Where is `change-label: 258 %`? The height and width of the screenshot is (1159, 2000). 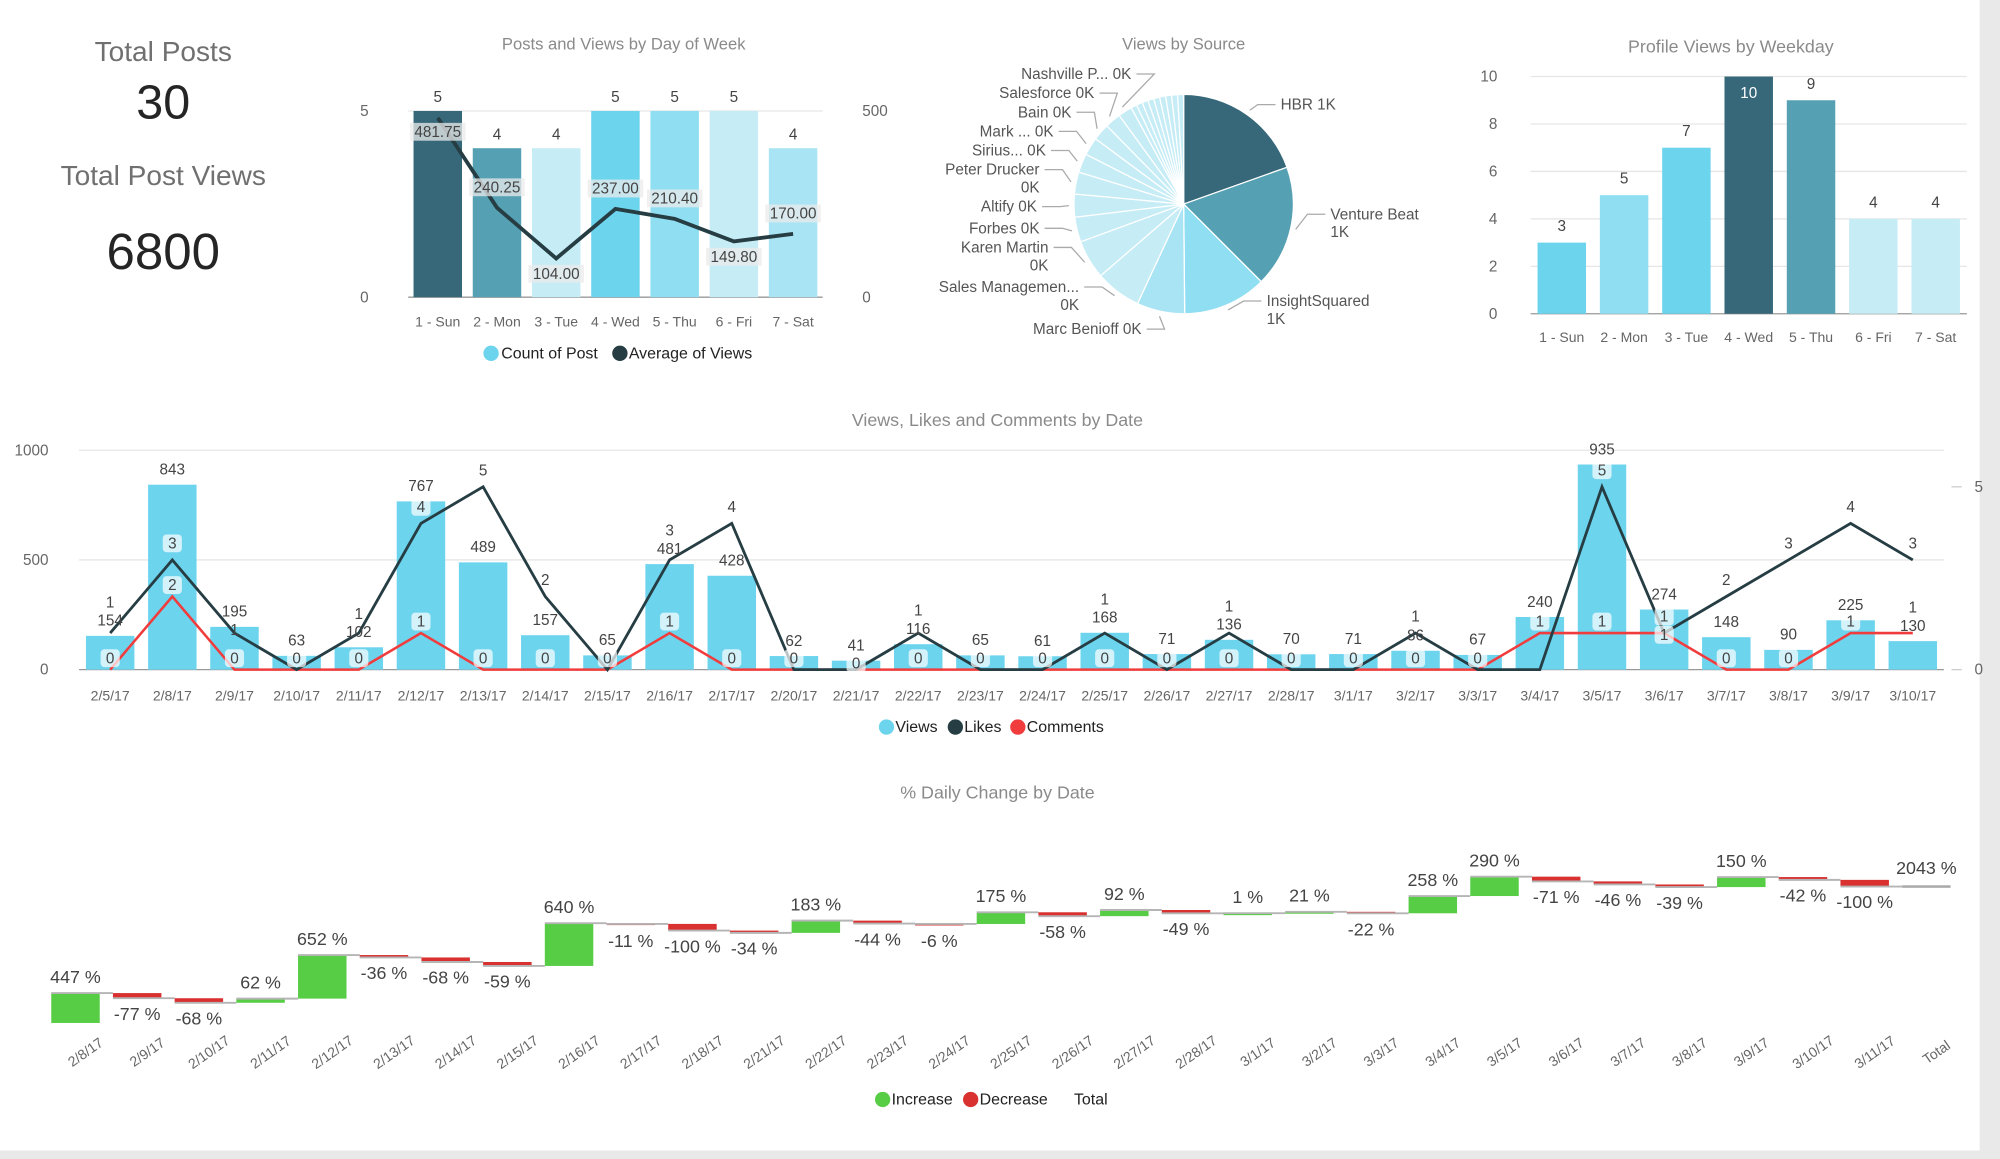 change-label: 258 % is located at coordinates (1433, 880).